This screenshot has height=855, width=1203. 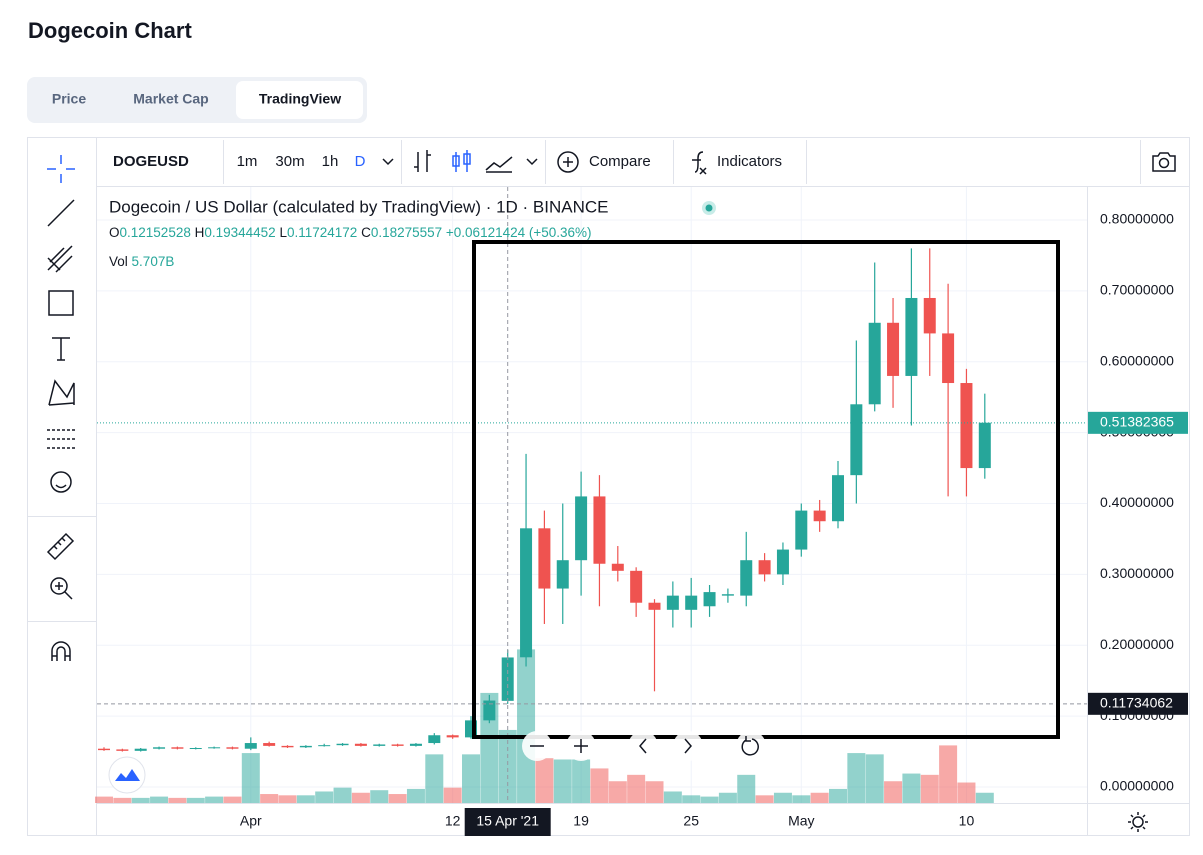 I want to click on x-tick-label: 10, so click(x=967, y=821).